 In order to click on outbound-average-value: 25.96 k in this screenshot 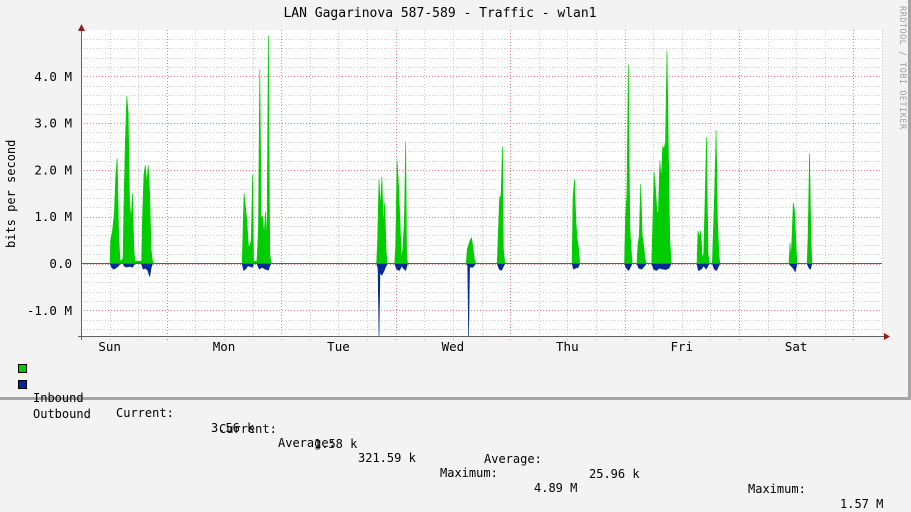, I will do `click(614, 474)`.